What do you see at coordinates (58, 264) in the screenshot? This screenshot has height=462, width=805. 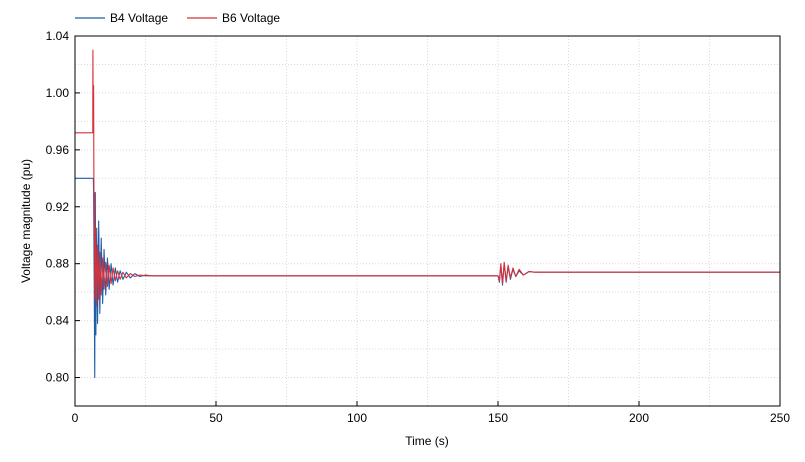 I see `y-tick-label: 0.88` at bounding box center [58, 264].